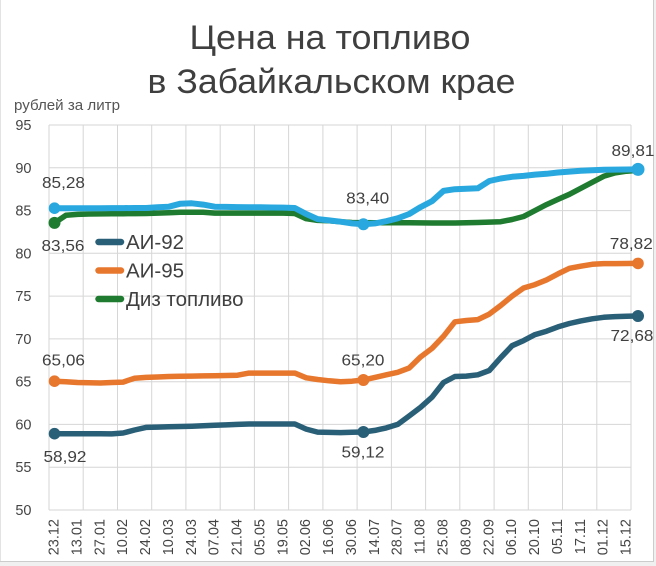 This screenshot has height=566, width=656. What do you see at coordinates (100, 537) in the screenshot?
I see `svg-text: 27.01` at bounding box center [100, 537].